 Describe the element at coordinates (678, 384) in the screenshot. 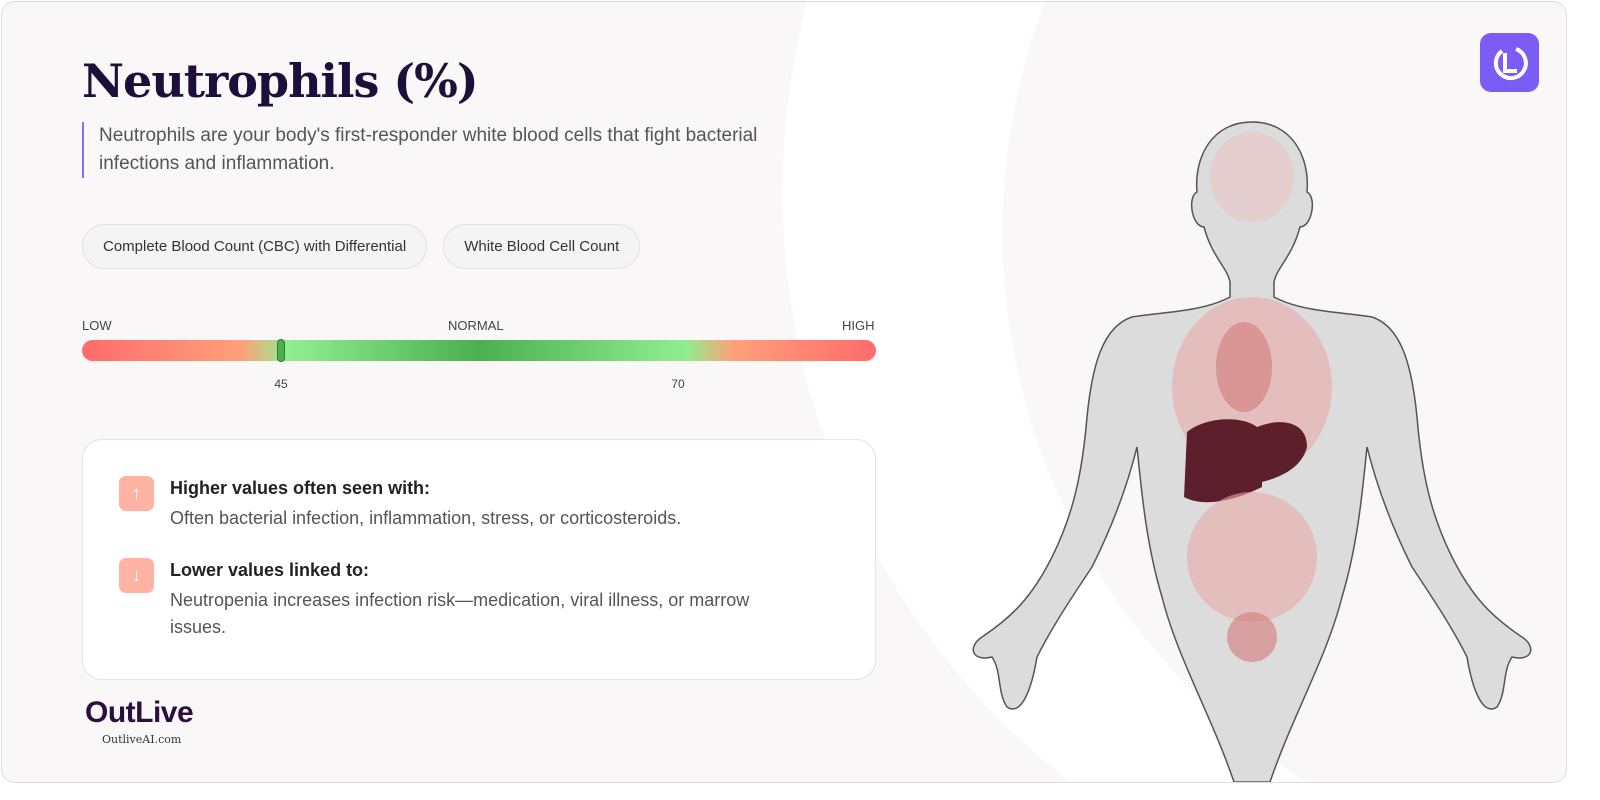

I see `normal-max-tick: 70` at that location.